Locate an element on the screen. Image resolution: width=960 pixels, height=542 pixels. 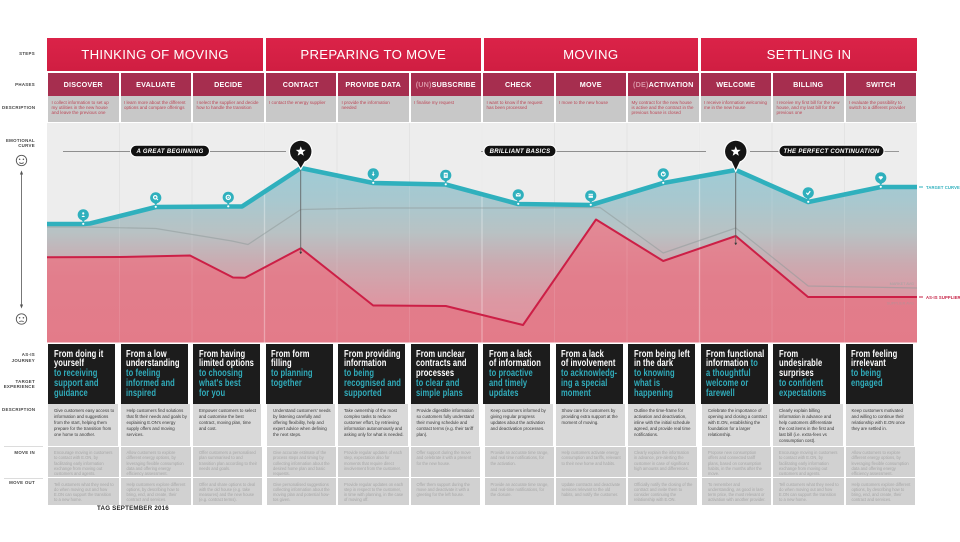
svg-text: BRILLIANT BASICS is located at coordinates (520, 152).